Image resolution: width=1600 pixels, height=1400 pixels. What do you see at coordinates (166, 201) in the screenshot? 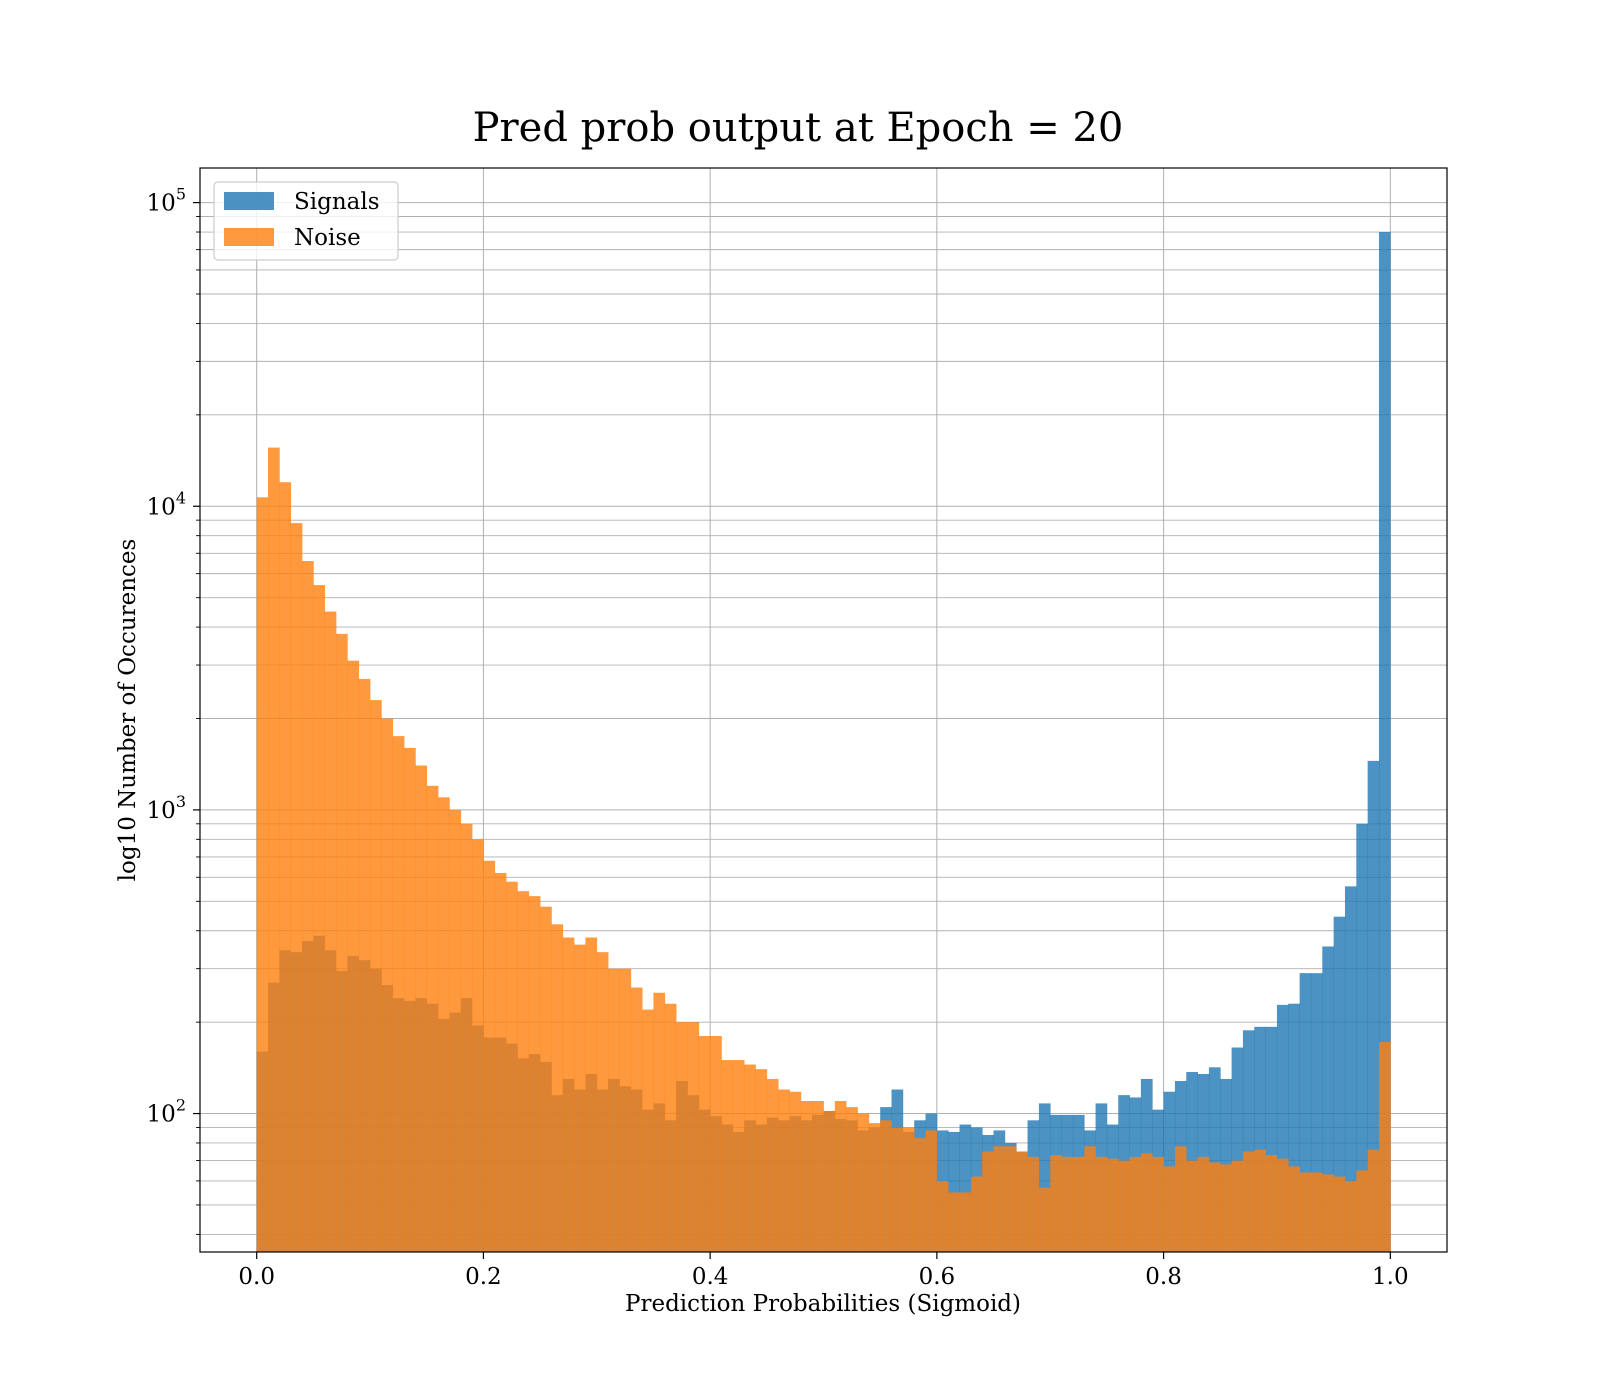
I see `y-tick-label: 10⁵` at bounding box center [166, 201].